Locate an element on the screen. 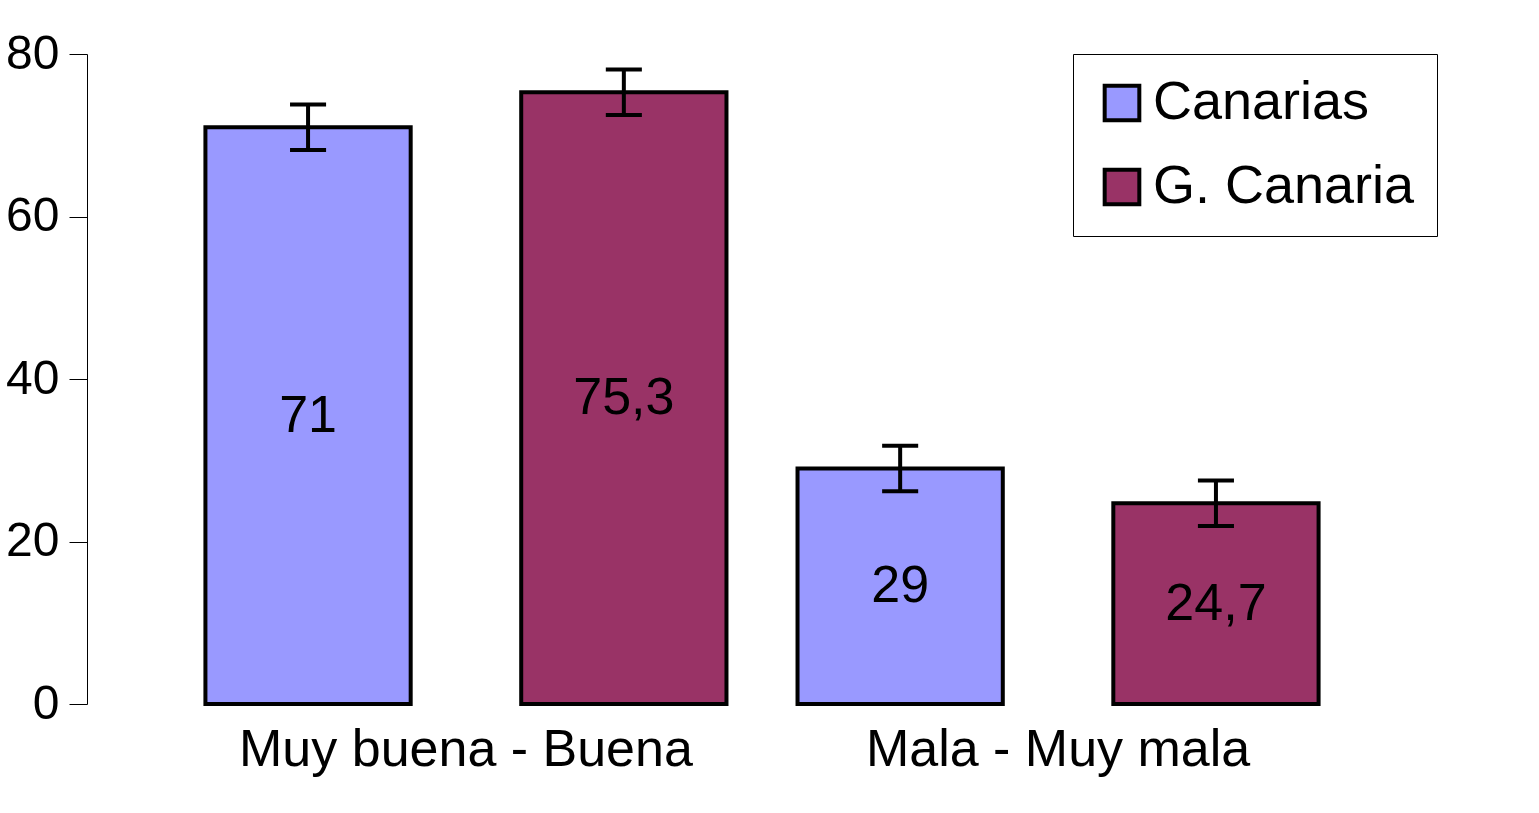 Image resolution: width=1539 pixels, height=813 pixels. data-label: 75,3 is located at coordinates (624, 396).